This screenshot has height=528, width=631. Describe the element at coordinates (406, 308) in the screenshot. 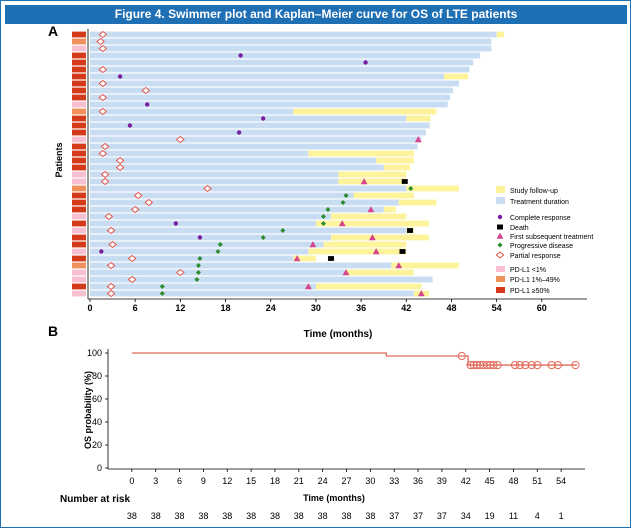

I see `swimmer-x-tick-label: 42` at that location.